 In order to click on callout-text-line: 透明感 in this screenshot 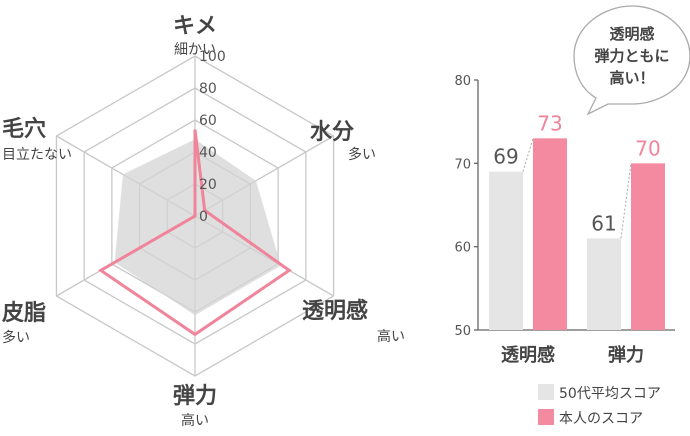, I will do `click(631, 34)`.